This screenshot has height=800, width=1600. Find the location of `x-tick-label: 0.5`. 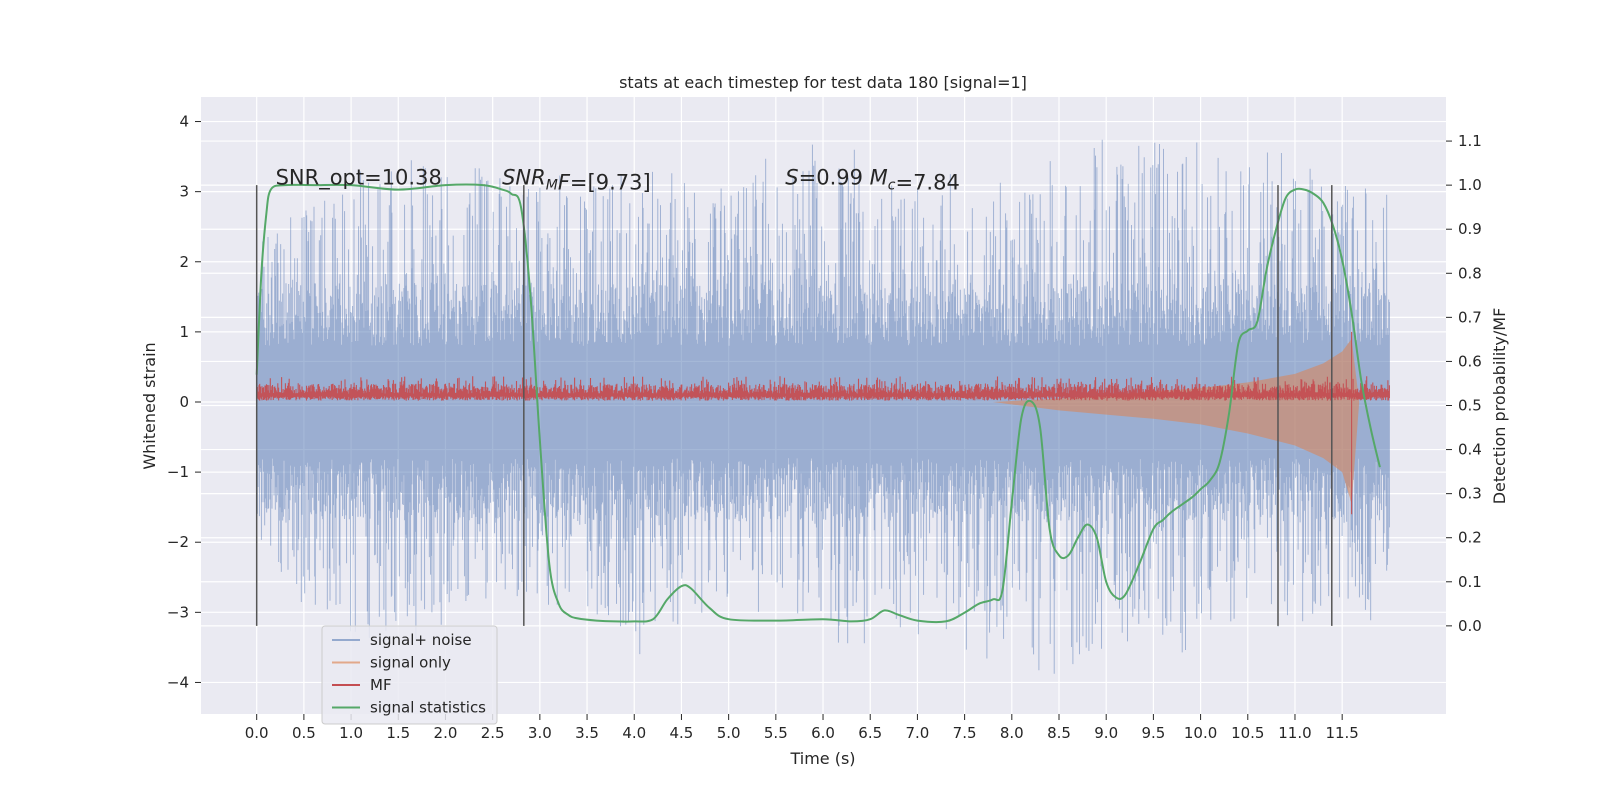

x-tick-label: 0.5 is located at coordinates (304, 733).